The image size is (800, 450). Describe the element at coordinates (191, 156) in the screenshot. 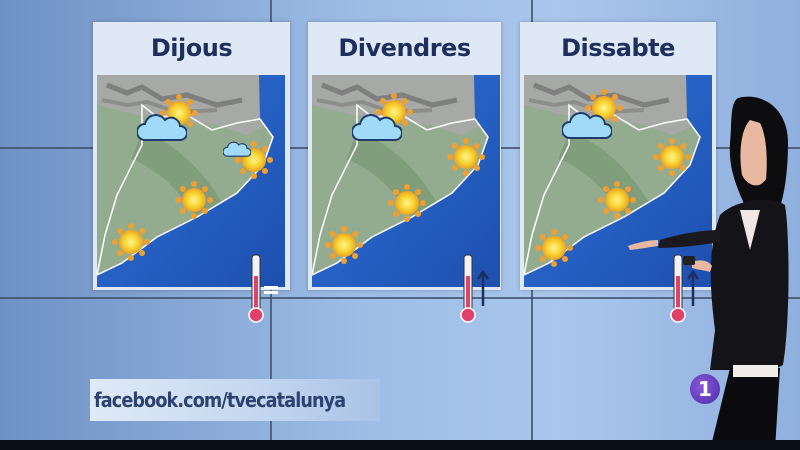

I see `forecast-panel-dijous: Dijous` at that location.